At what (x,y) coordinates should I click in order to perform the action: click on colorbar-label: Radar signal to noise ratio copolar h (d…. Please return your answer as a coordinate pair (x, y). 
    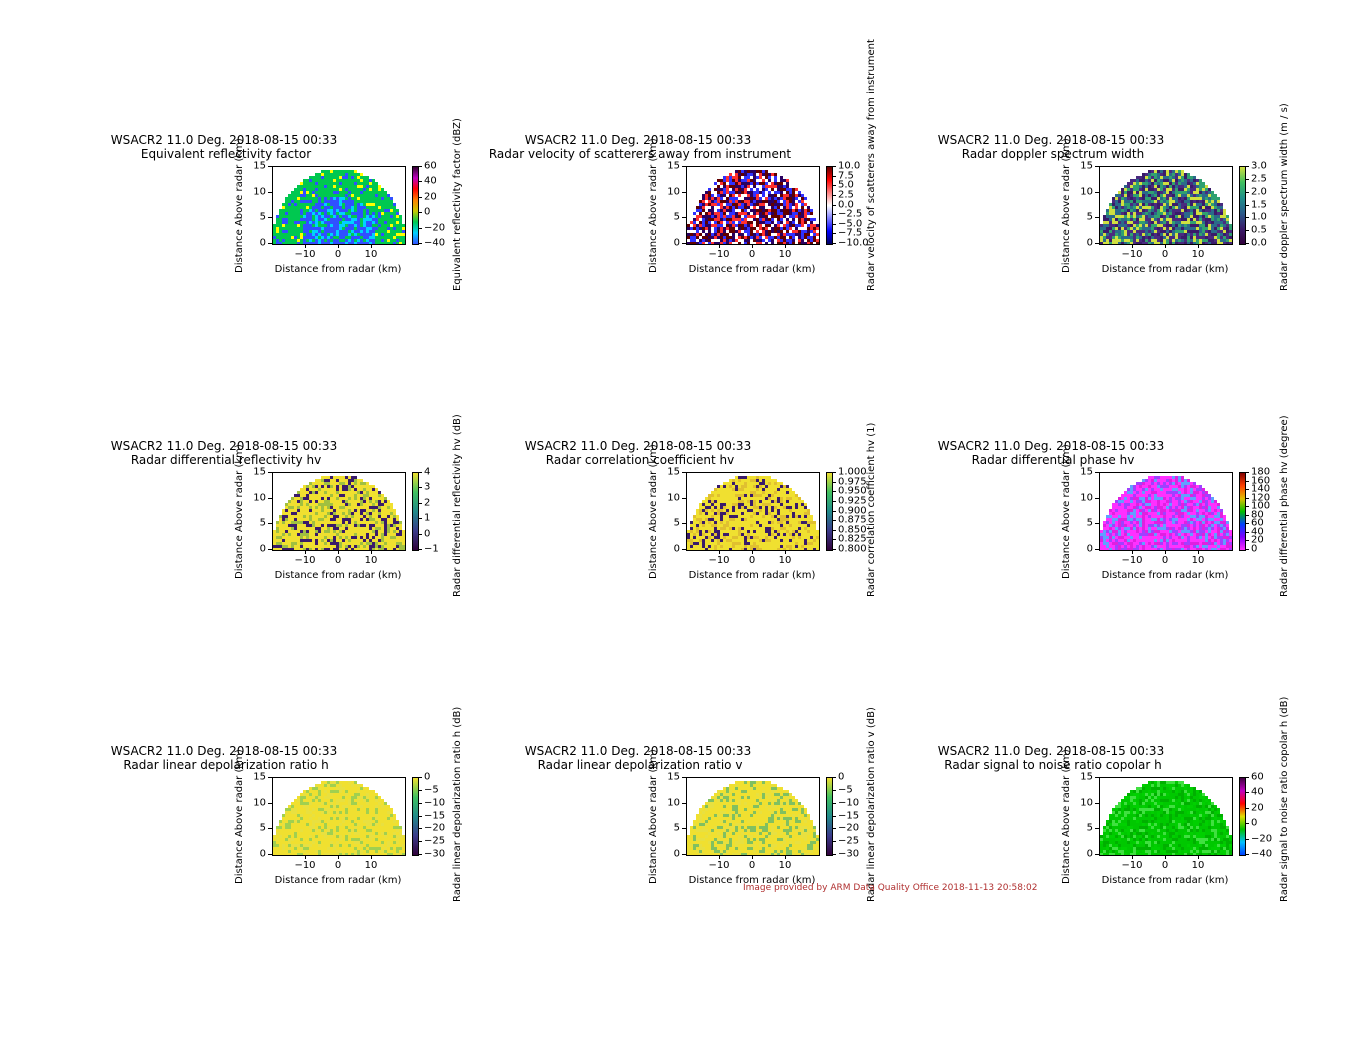
    Looking at the image, I should click on (1284, 799).